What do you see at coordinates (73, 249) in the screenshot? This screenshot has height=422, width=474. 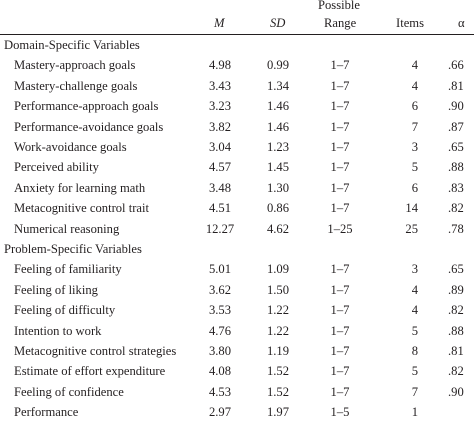 I see `section-title: Problem-Specific Variables` at bounding box center [73, 249].